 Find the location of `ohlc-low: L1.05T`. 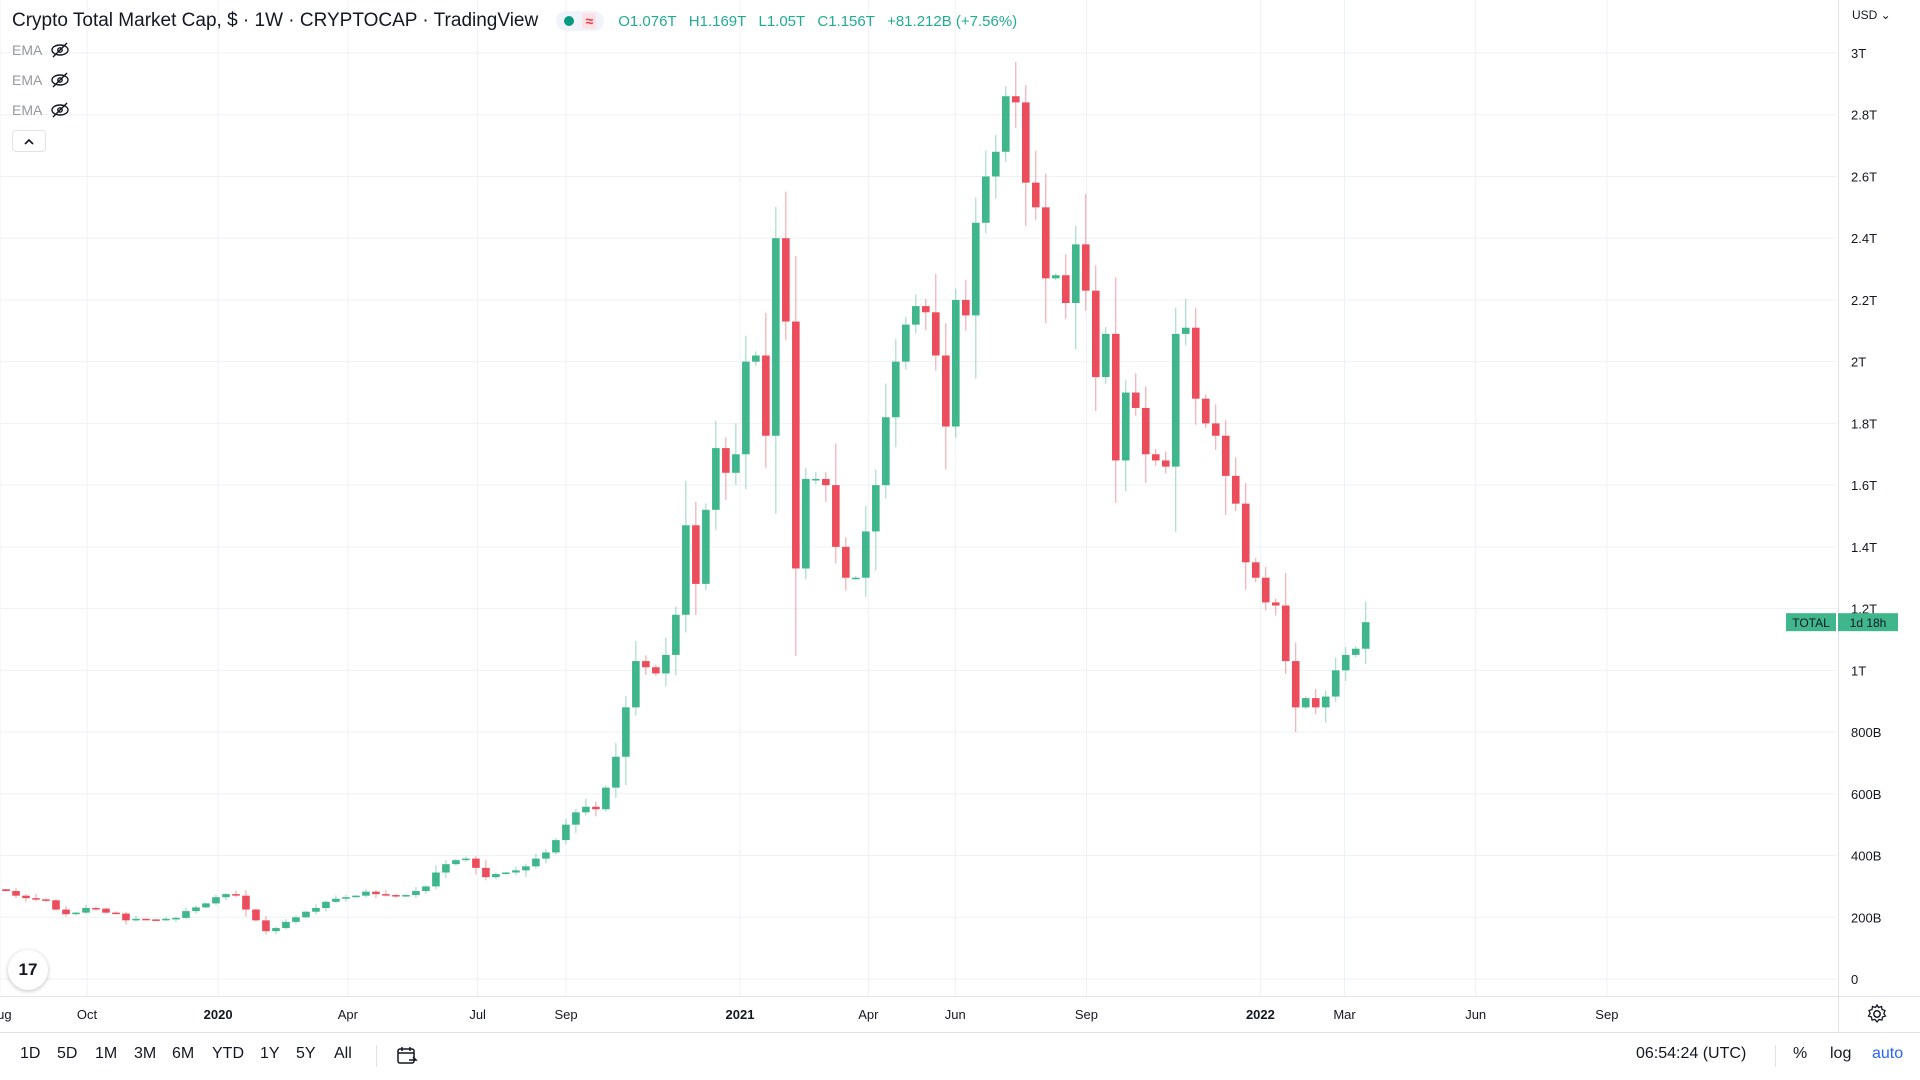

ohlc-low: L1.05T is located at coordinates (782, 21).